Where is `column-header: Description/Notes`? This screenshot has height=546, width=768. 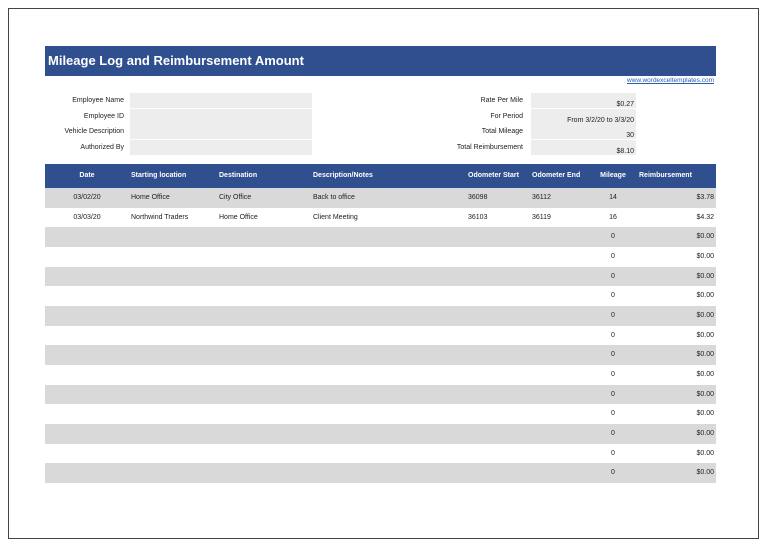
column-header: Description/Notes is located at coordinates (343, 175).